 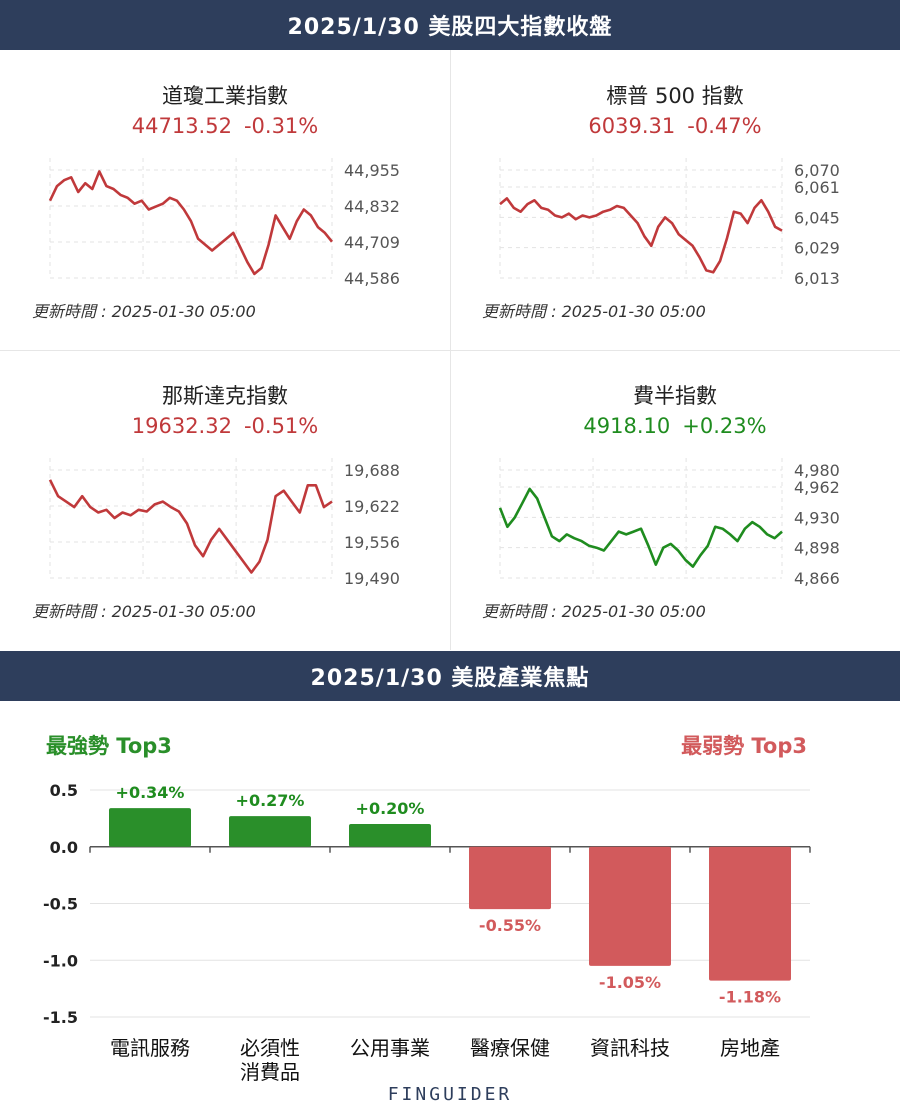 I want to click on y-tick-label: 6,045, so click(x=817, y=217).